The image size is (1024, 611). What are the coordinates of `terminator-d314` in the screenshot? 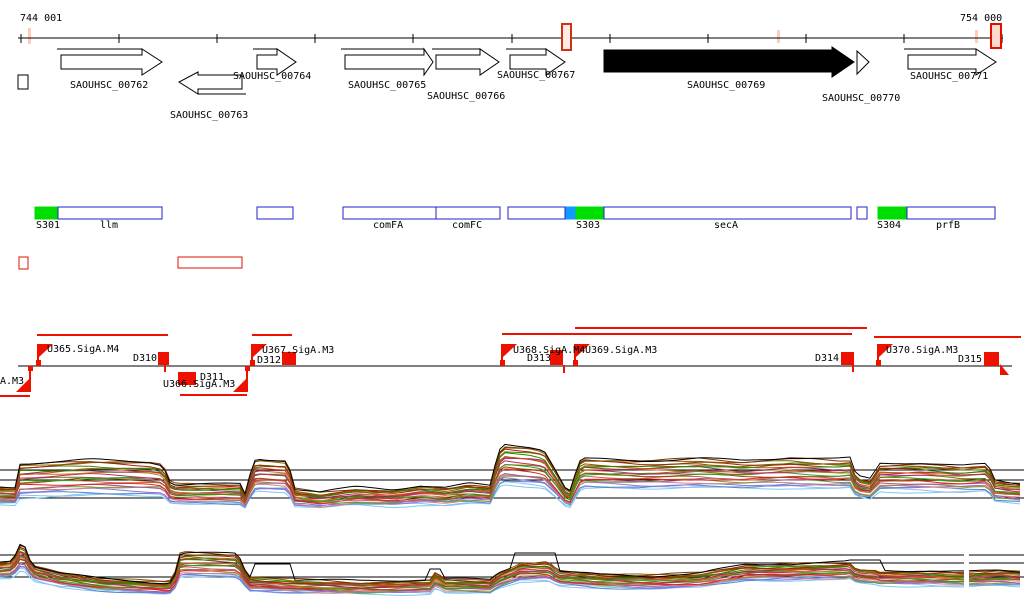 It's located at (847, 362).